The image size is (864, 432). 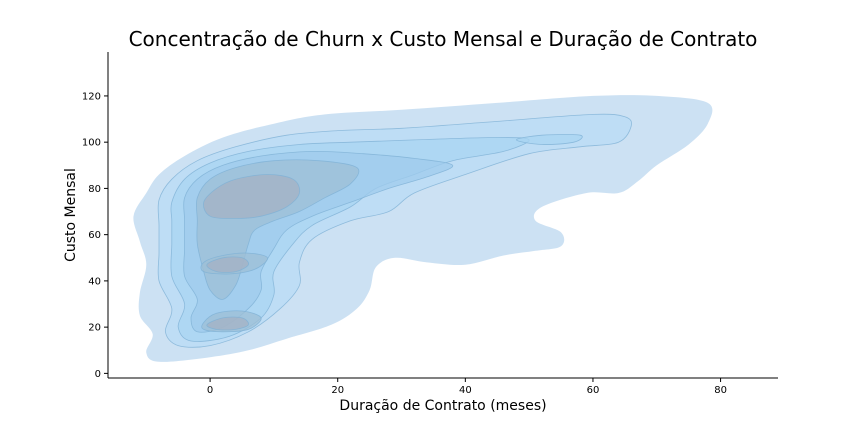 I want to click on y-axis-label: Custo Mensal, so click(x=71, y=215).